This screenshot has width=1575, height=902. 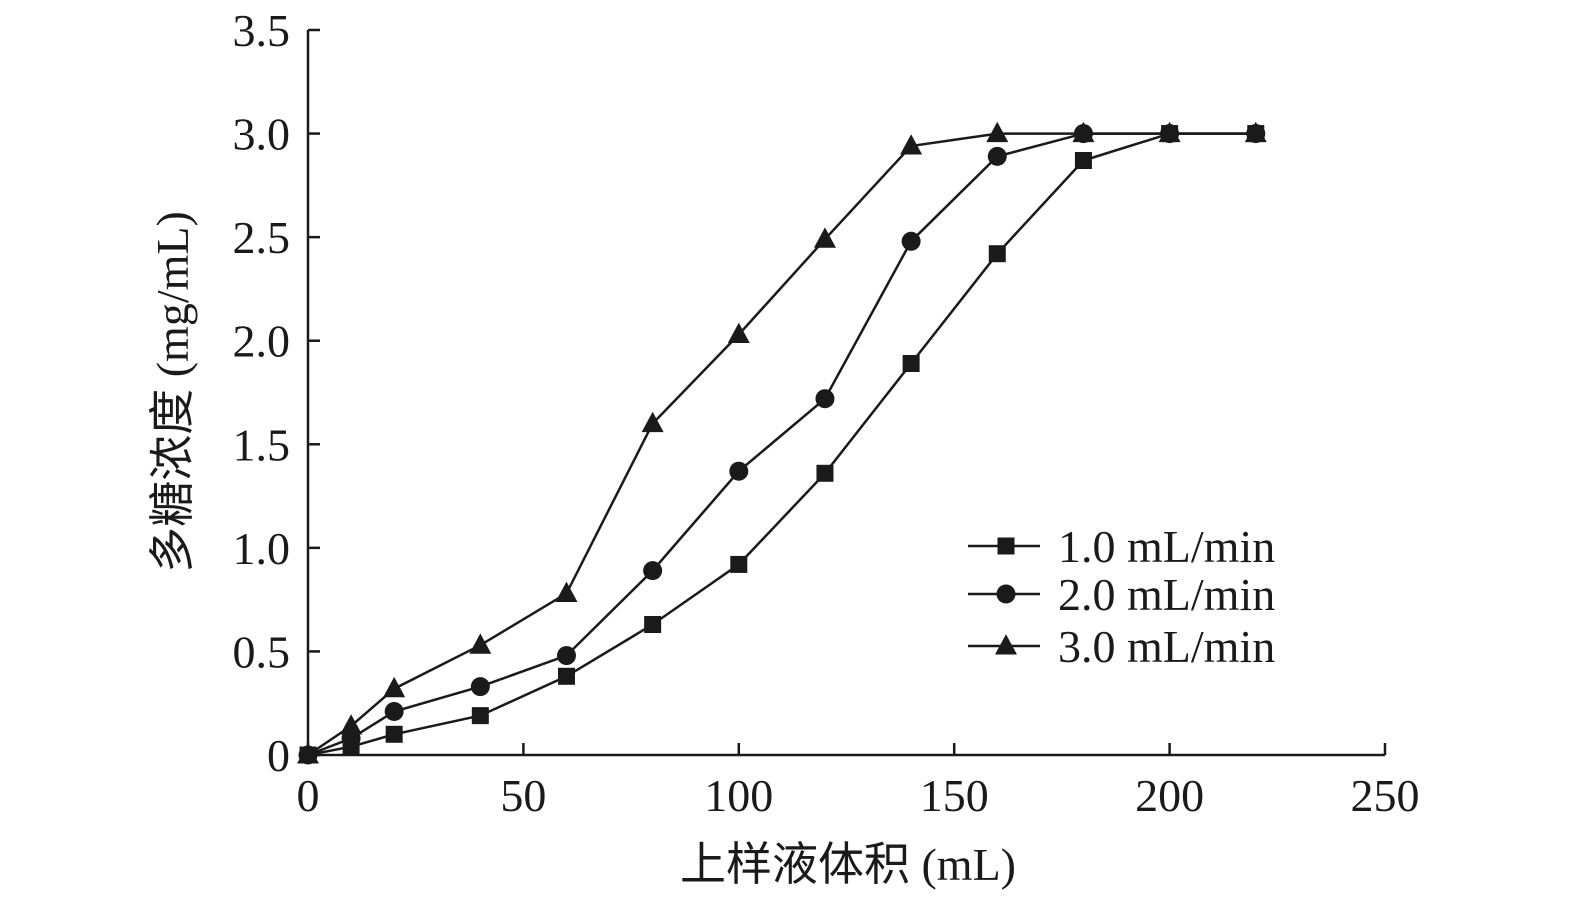 What do you see at coordinates (262, 237) in the screenshot?
I see `y-tick-label: 2.5` at bounding box center [262, 237].